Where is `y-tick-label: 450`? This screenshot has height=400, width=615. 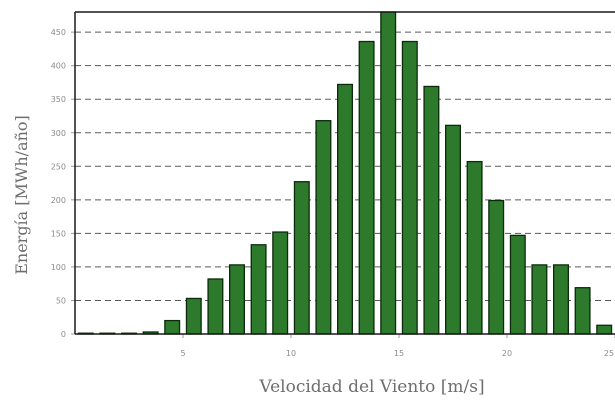
y-tick-label: 450 is located at coordinates (58, 32).